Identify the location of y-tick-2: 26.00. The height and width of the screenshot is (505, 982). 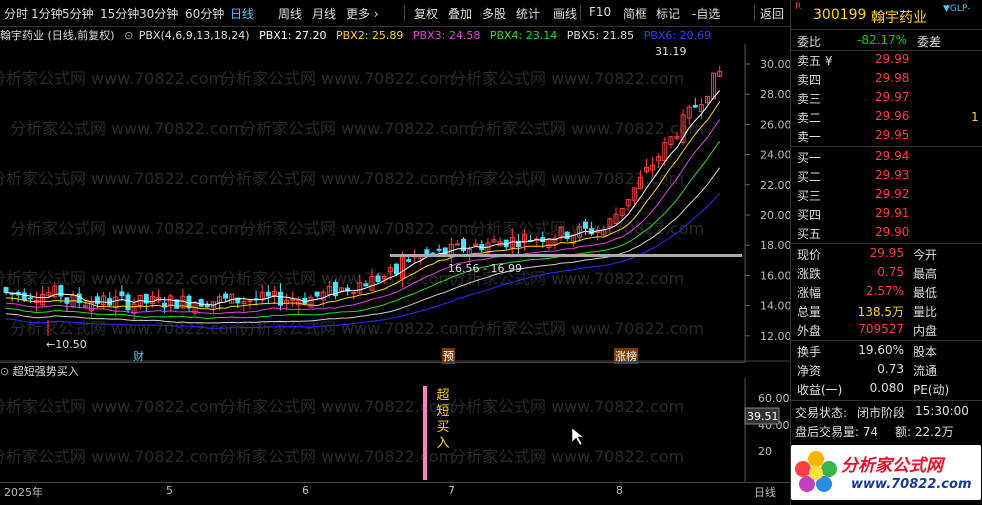
(775, 124).